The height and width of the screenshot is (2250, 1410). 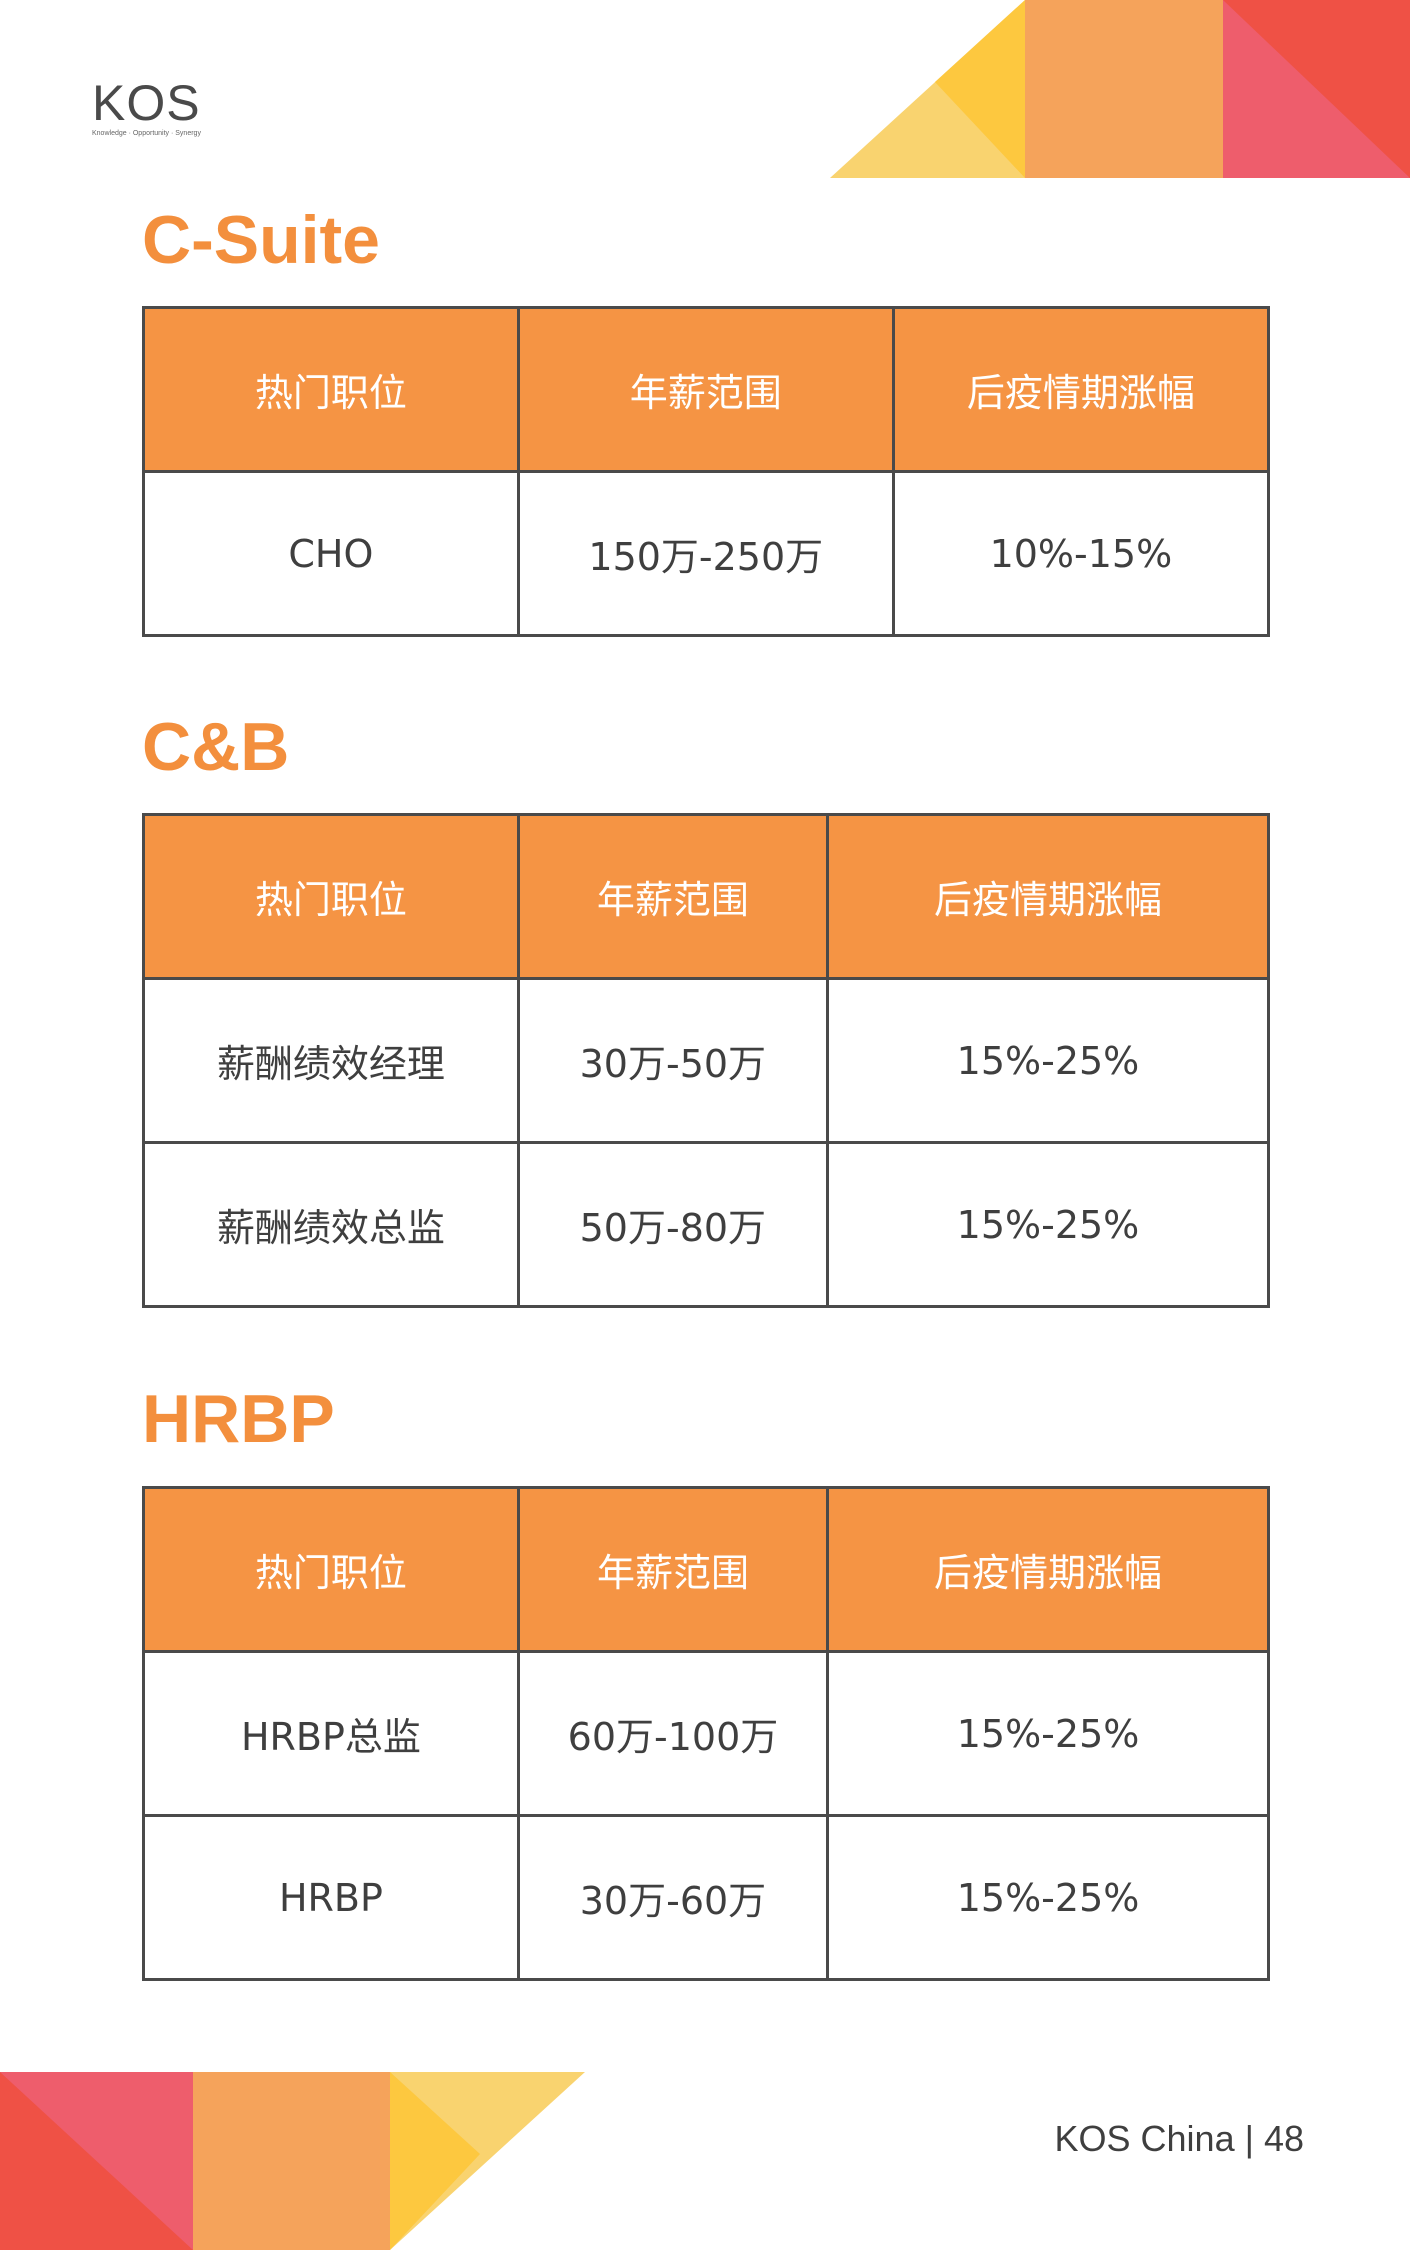 What do you see at coordinates (673, 1733) in the screenshot?
I see `cell-salary-range: 60万-100万` at bounding box center [673, 1733].